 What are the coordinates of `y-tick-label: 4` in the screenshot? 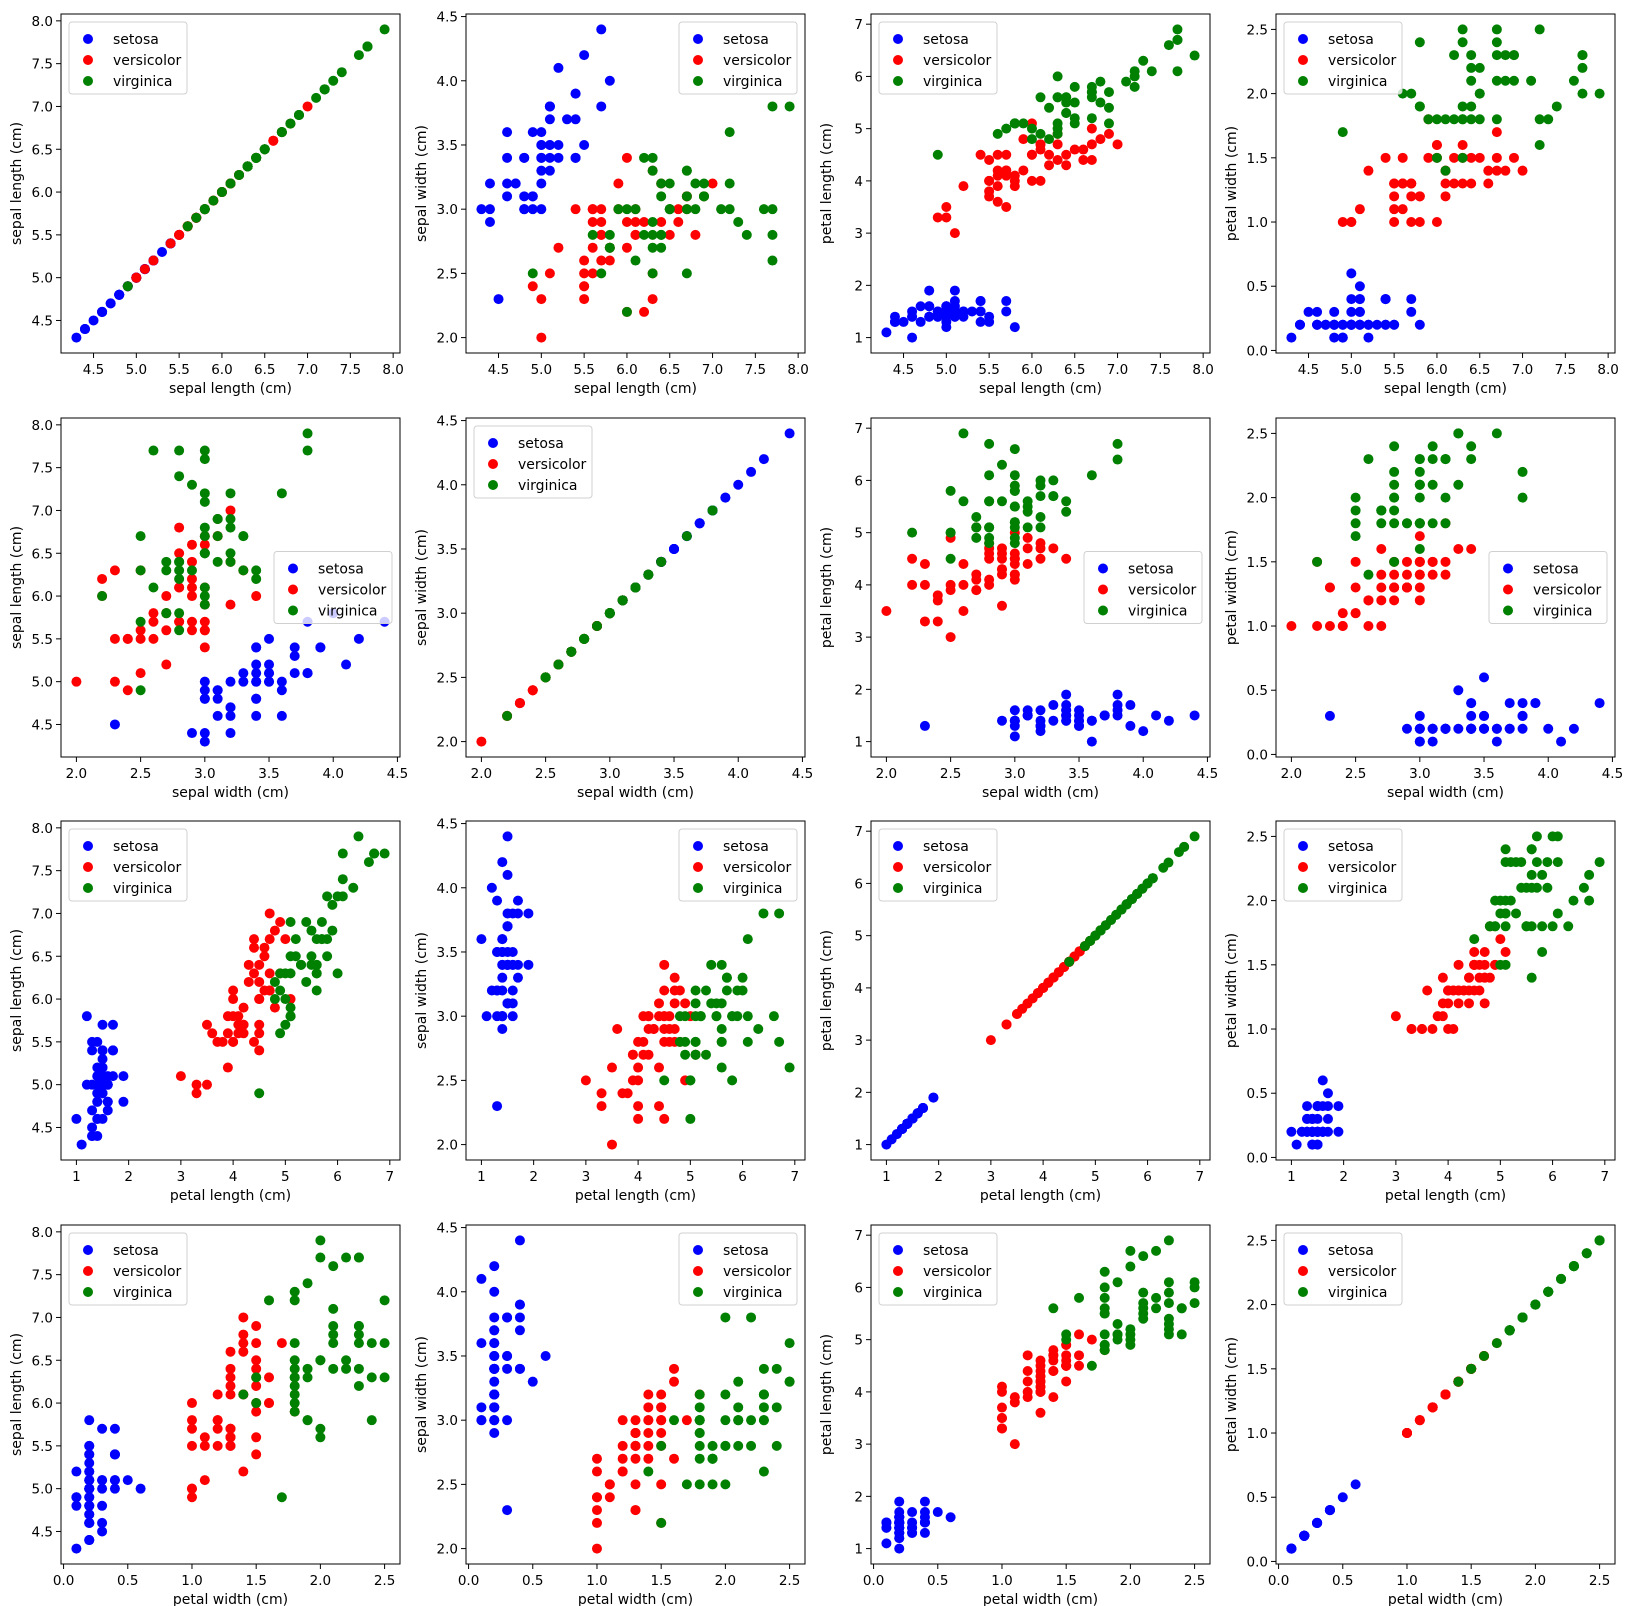 It's located at (858, 1393).